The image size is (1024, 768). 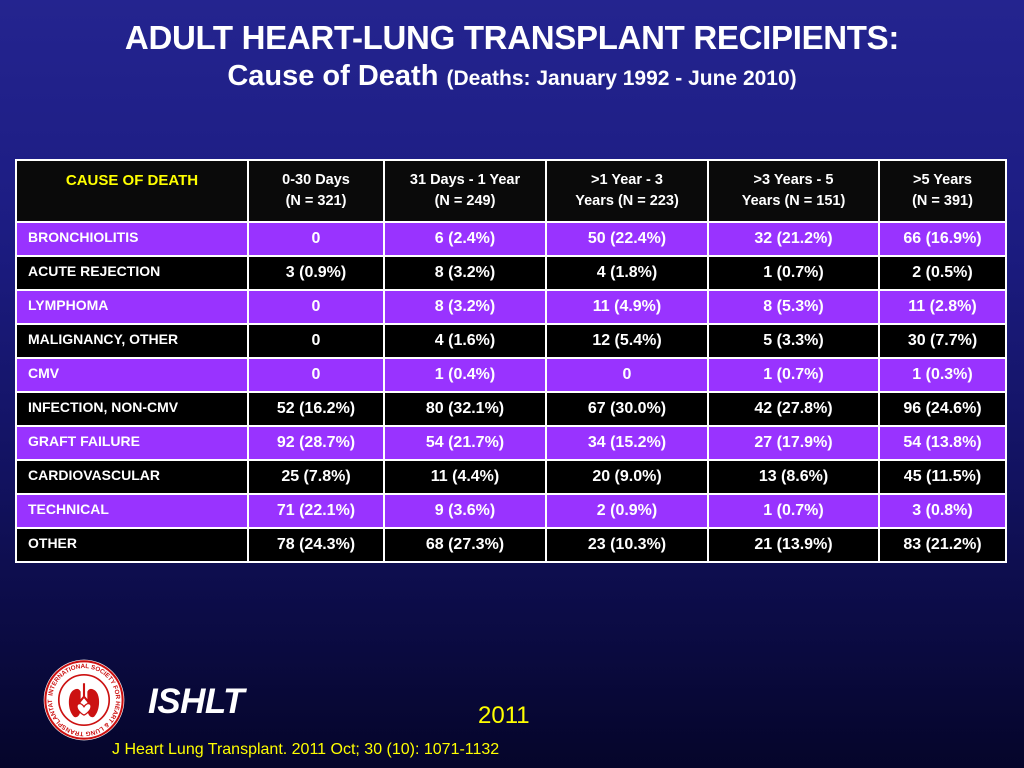 What do you see at coordinates (316, 477) in the screenshot?
I see `value-cell: 25 (7.8%)` at bounding box center [316, 477].